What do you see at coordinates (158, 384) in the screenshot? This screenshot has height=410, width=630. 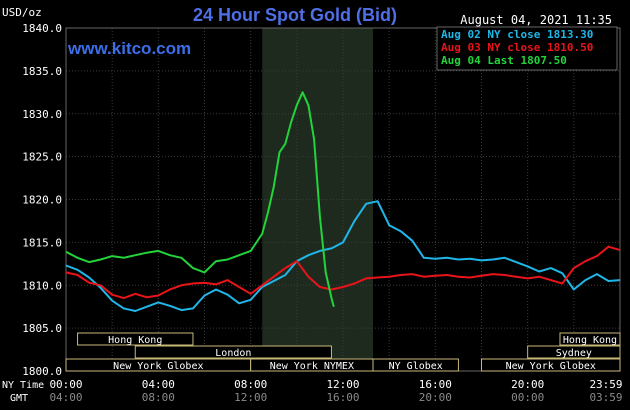 I see `x-tick-label-ny: 04:00` at bounding box center [158, 384].